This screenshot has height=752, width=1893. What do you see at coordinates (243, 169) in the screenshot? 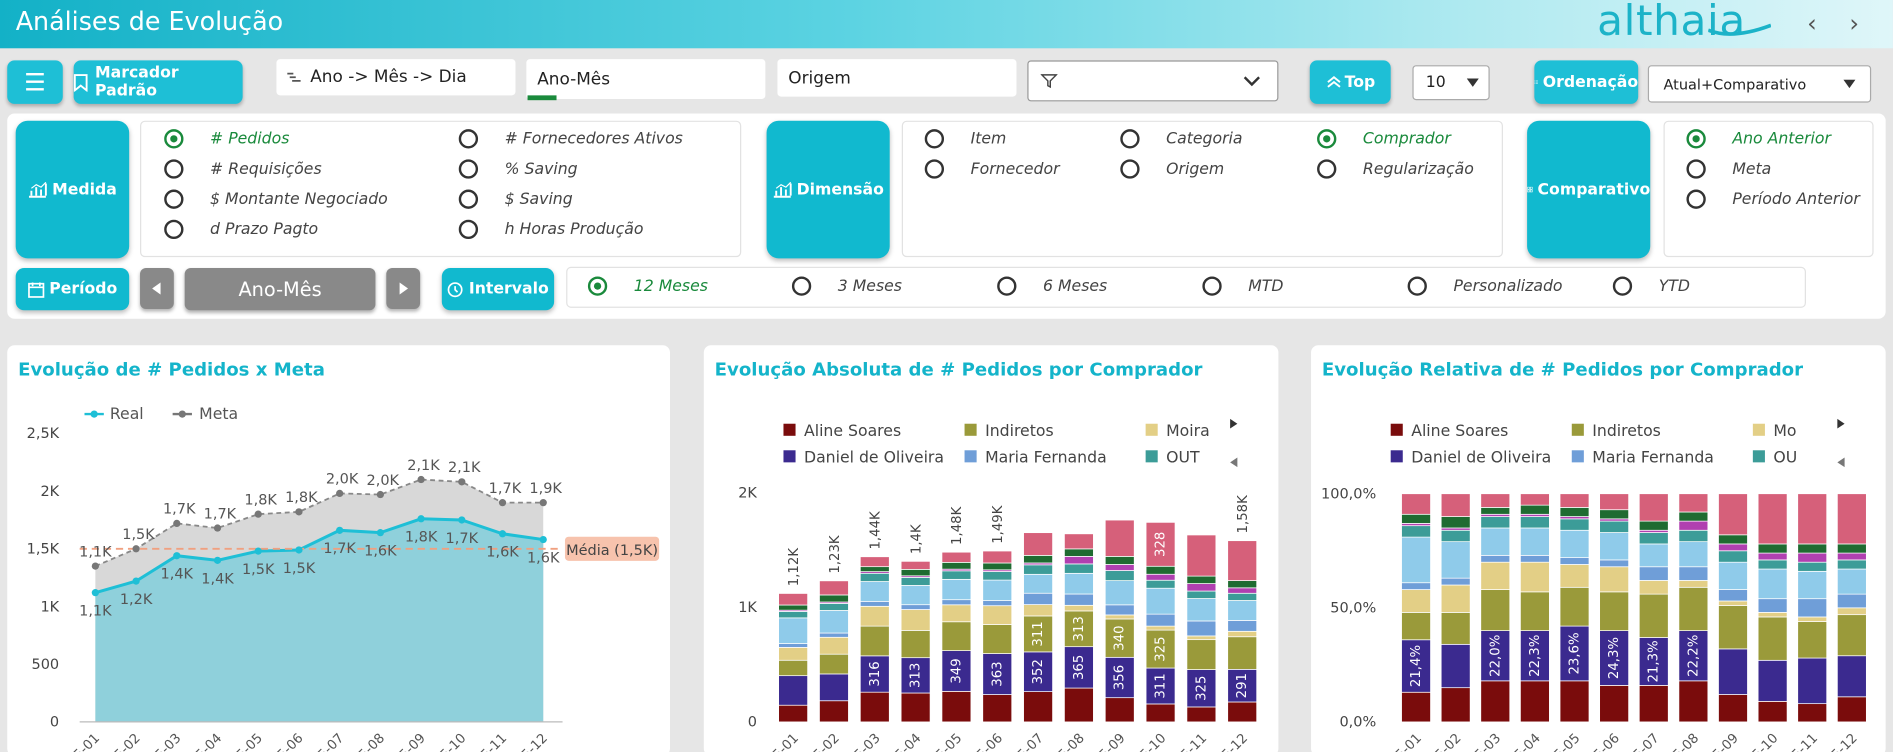
I see `measure-option-1: # Requisições` at bounding box center [243, 169].